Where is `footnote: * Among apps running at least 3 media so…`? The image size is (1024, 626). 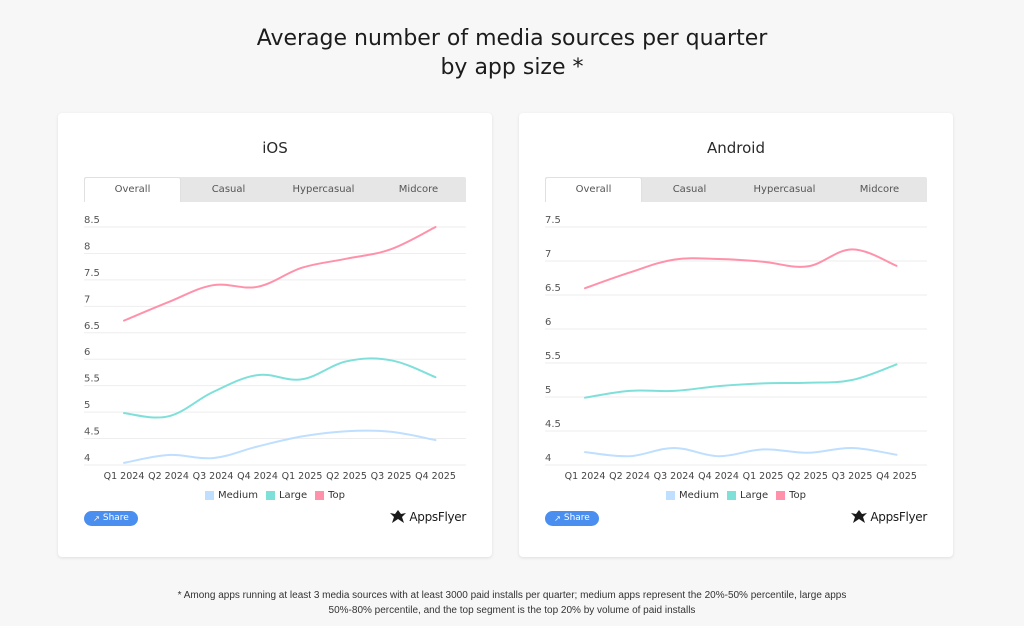 footnote: * Among apps running at least 3 media so… is located at coordinates (512, 603).